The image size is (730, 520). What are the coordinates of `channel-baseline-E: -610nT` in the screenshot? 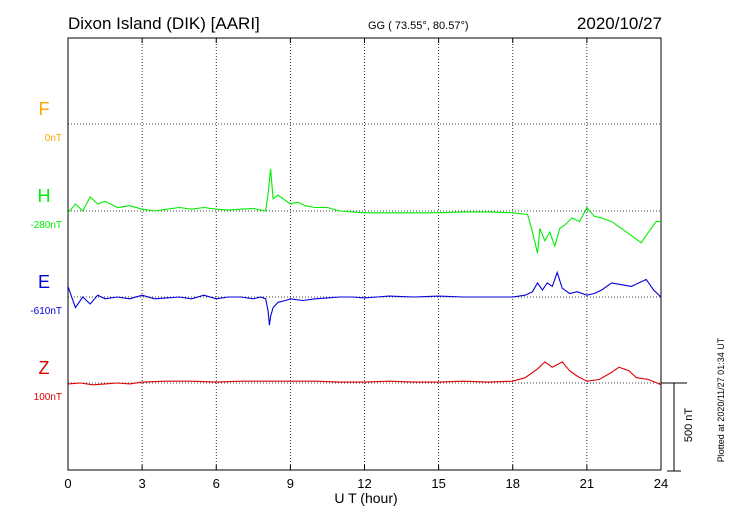 It's located at (46, 311).